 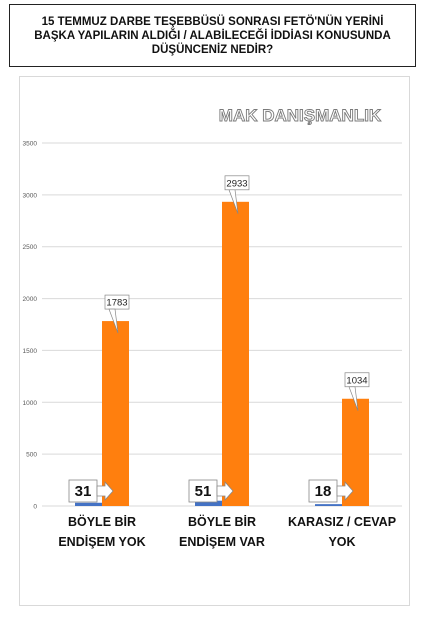 I want to click on data-label-series1: 18, so click(x=323, y=491).